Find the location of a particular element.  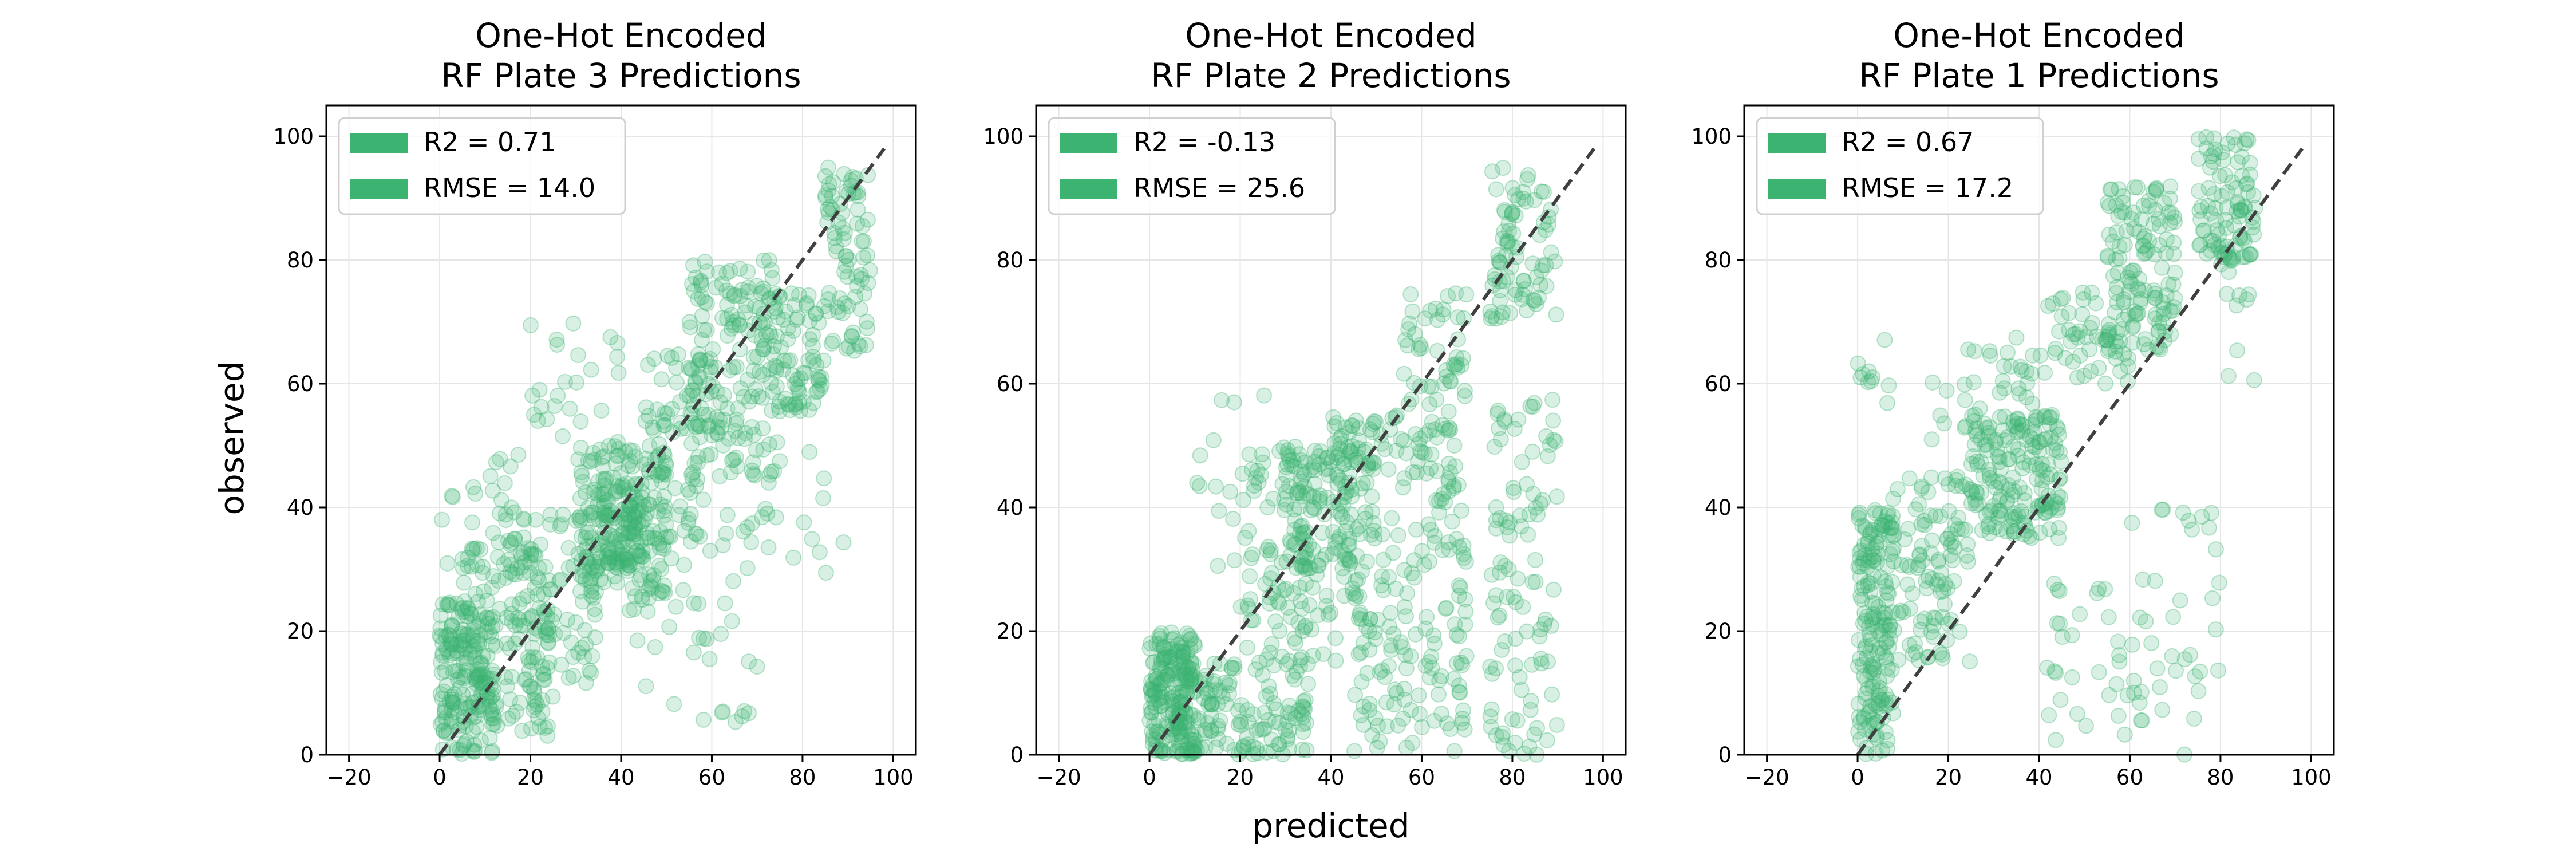

x-tick-label: 40 is located at coordinates (2038, 777).